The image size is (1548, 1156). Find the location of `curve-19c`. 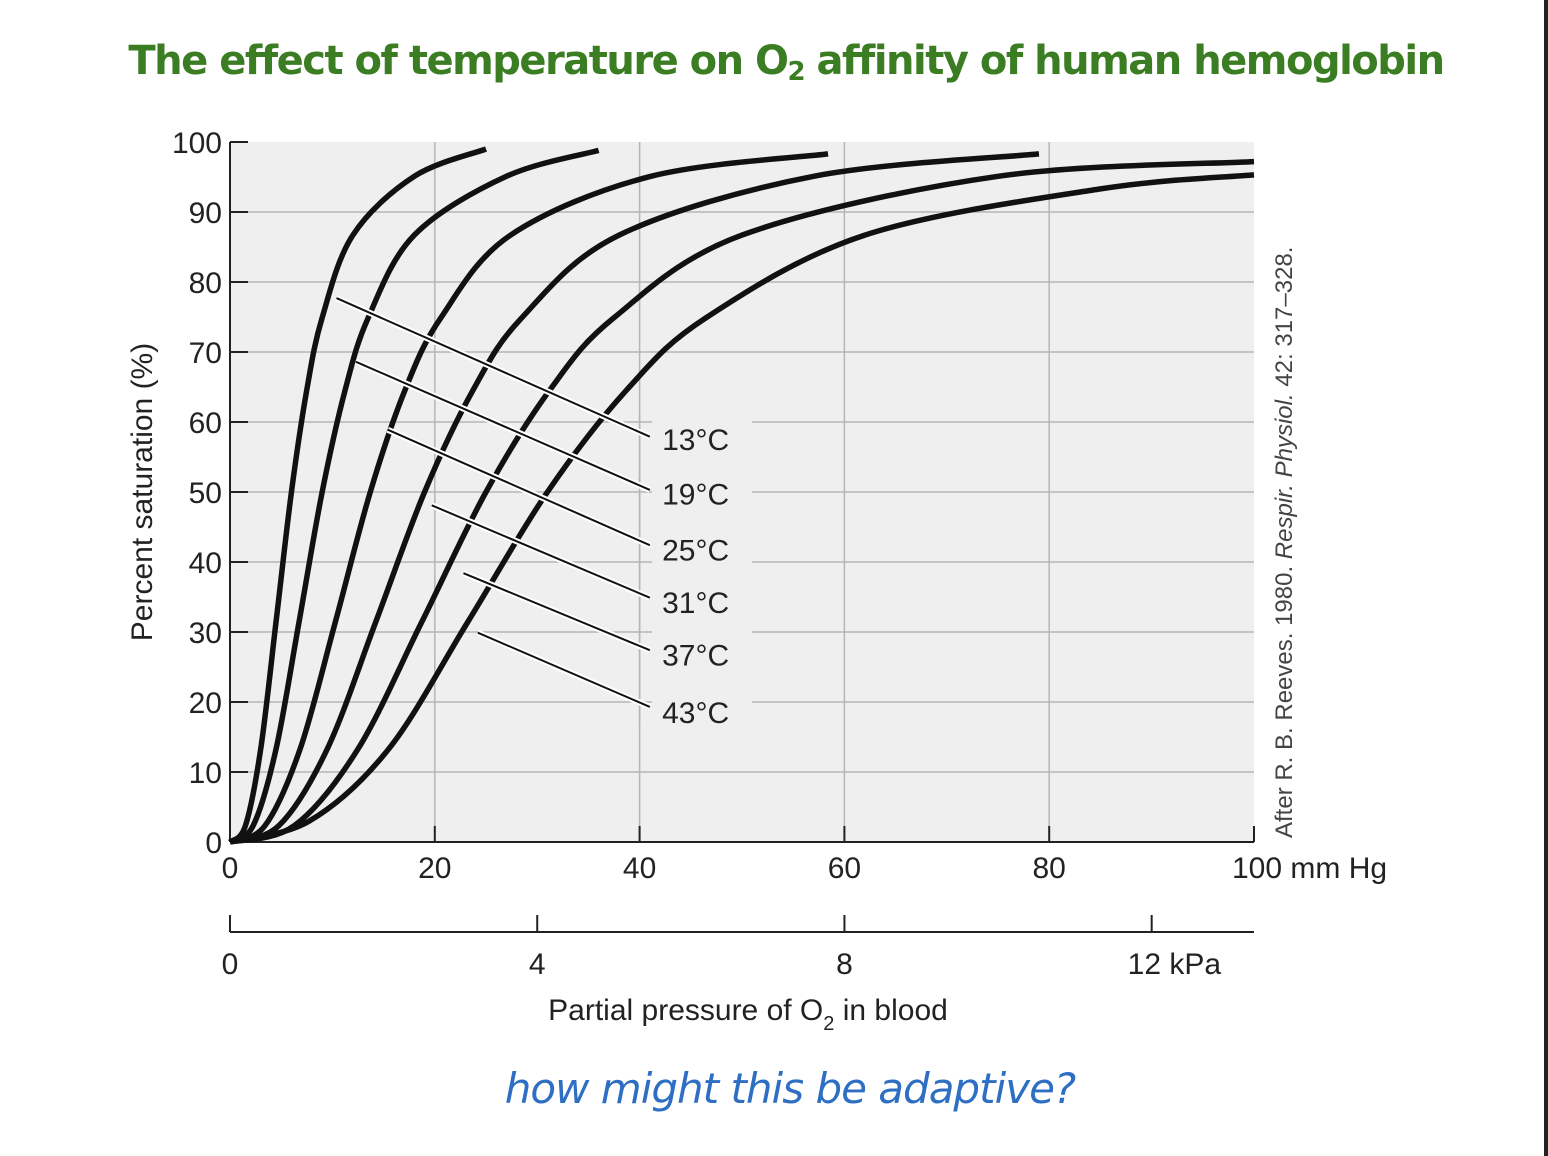

curve-19c is located at coordinates (414, 496).